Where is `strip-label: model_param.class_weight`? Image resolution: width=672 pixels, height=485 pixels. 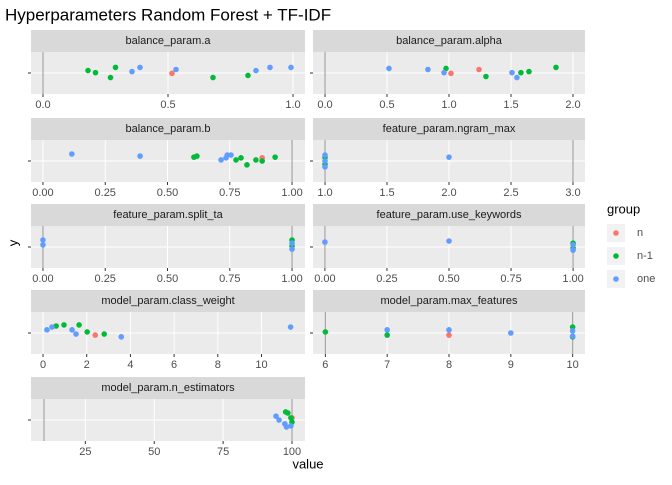 strip-label: model_param.class_weight is located at coordinates (167, 301).